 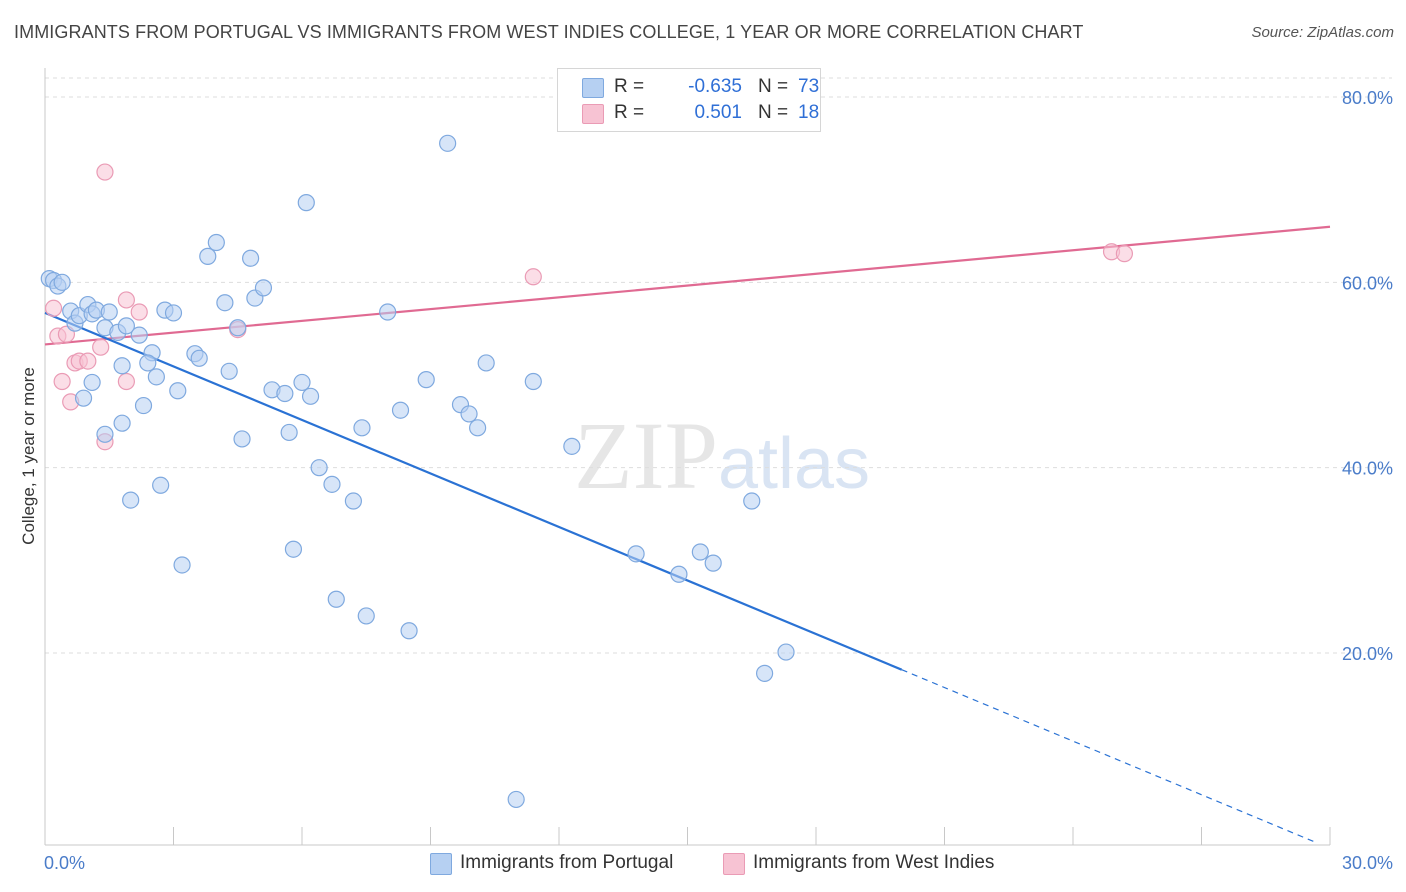 What do you see at coordinates (567, 862) in the screenshot?
I see `legend-label: Immigrants from Portugal` at bounding box center [567, 862].